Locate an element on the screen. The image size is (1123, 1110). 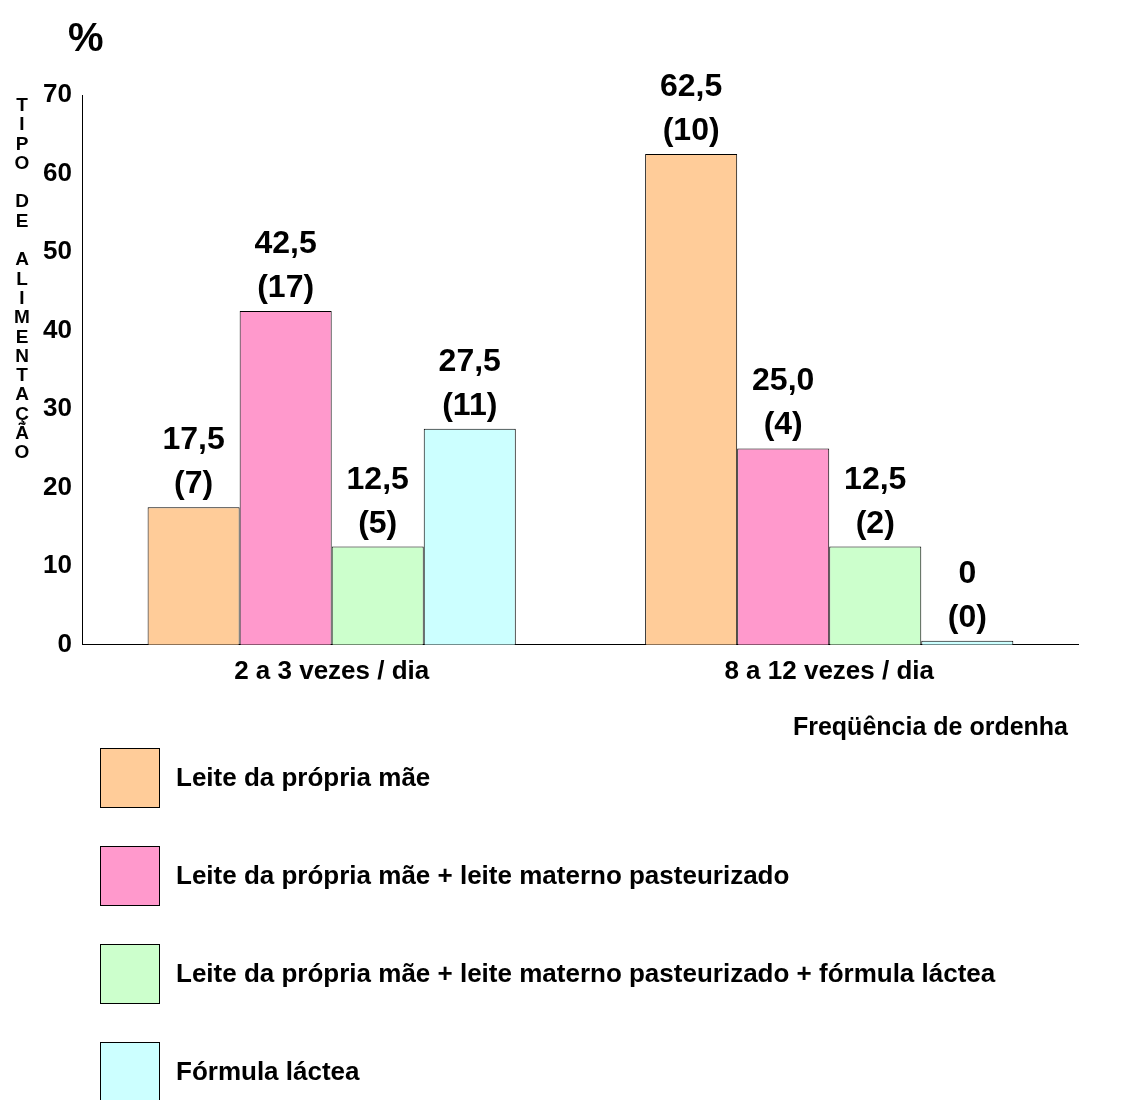
data-label: 42,5 (17) is located at coordinates (285, 263).